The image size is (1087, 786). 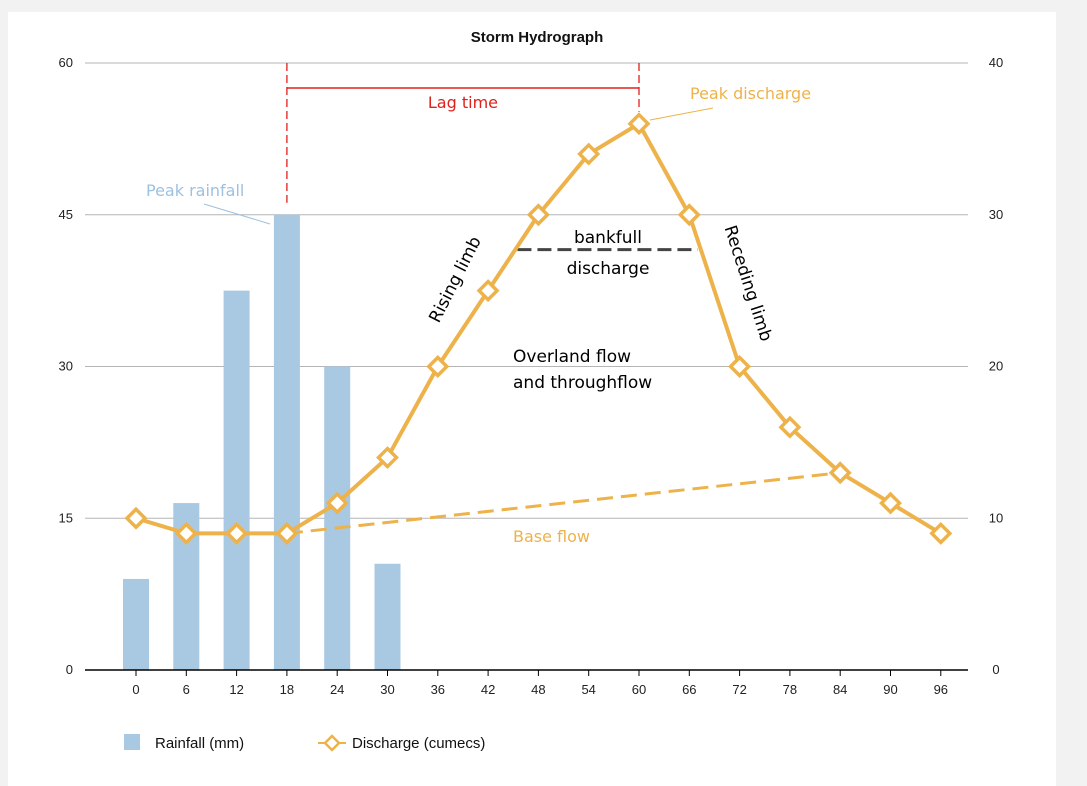 I want to click on x-tick-label: 18, so click(x=287, y=689).